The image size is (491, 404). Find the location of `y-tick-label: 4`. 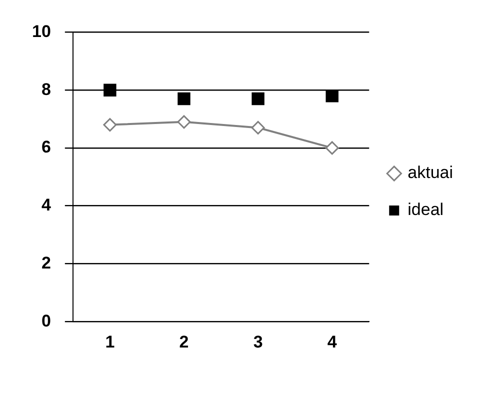

y-tick-label: 4 is located at coordinates (46, 205).